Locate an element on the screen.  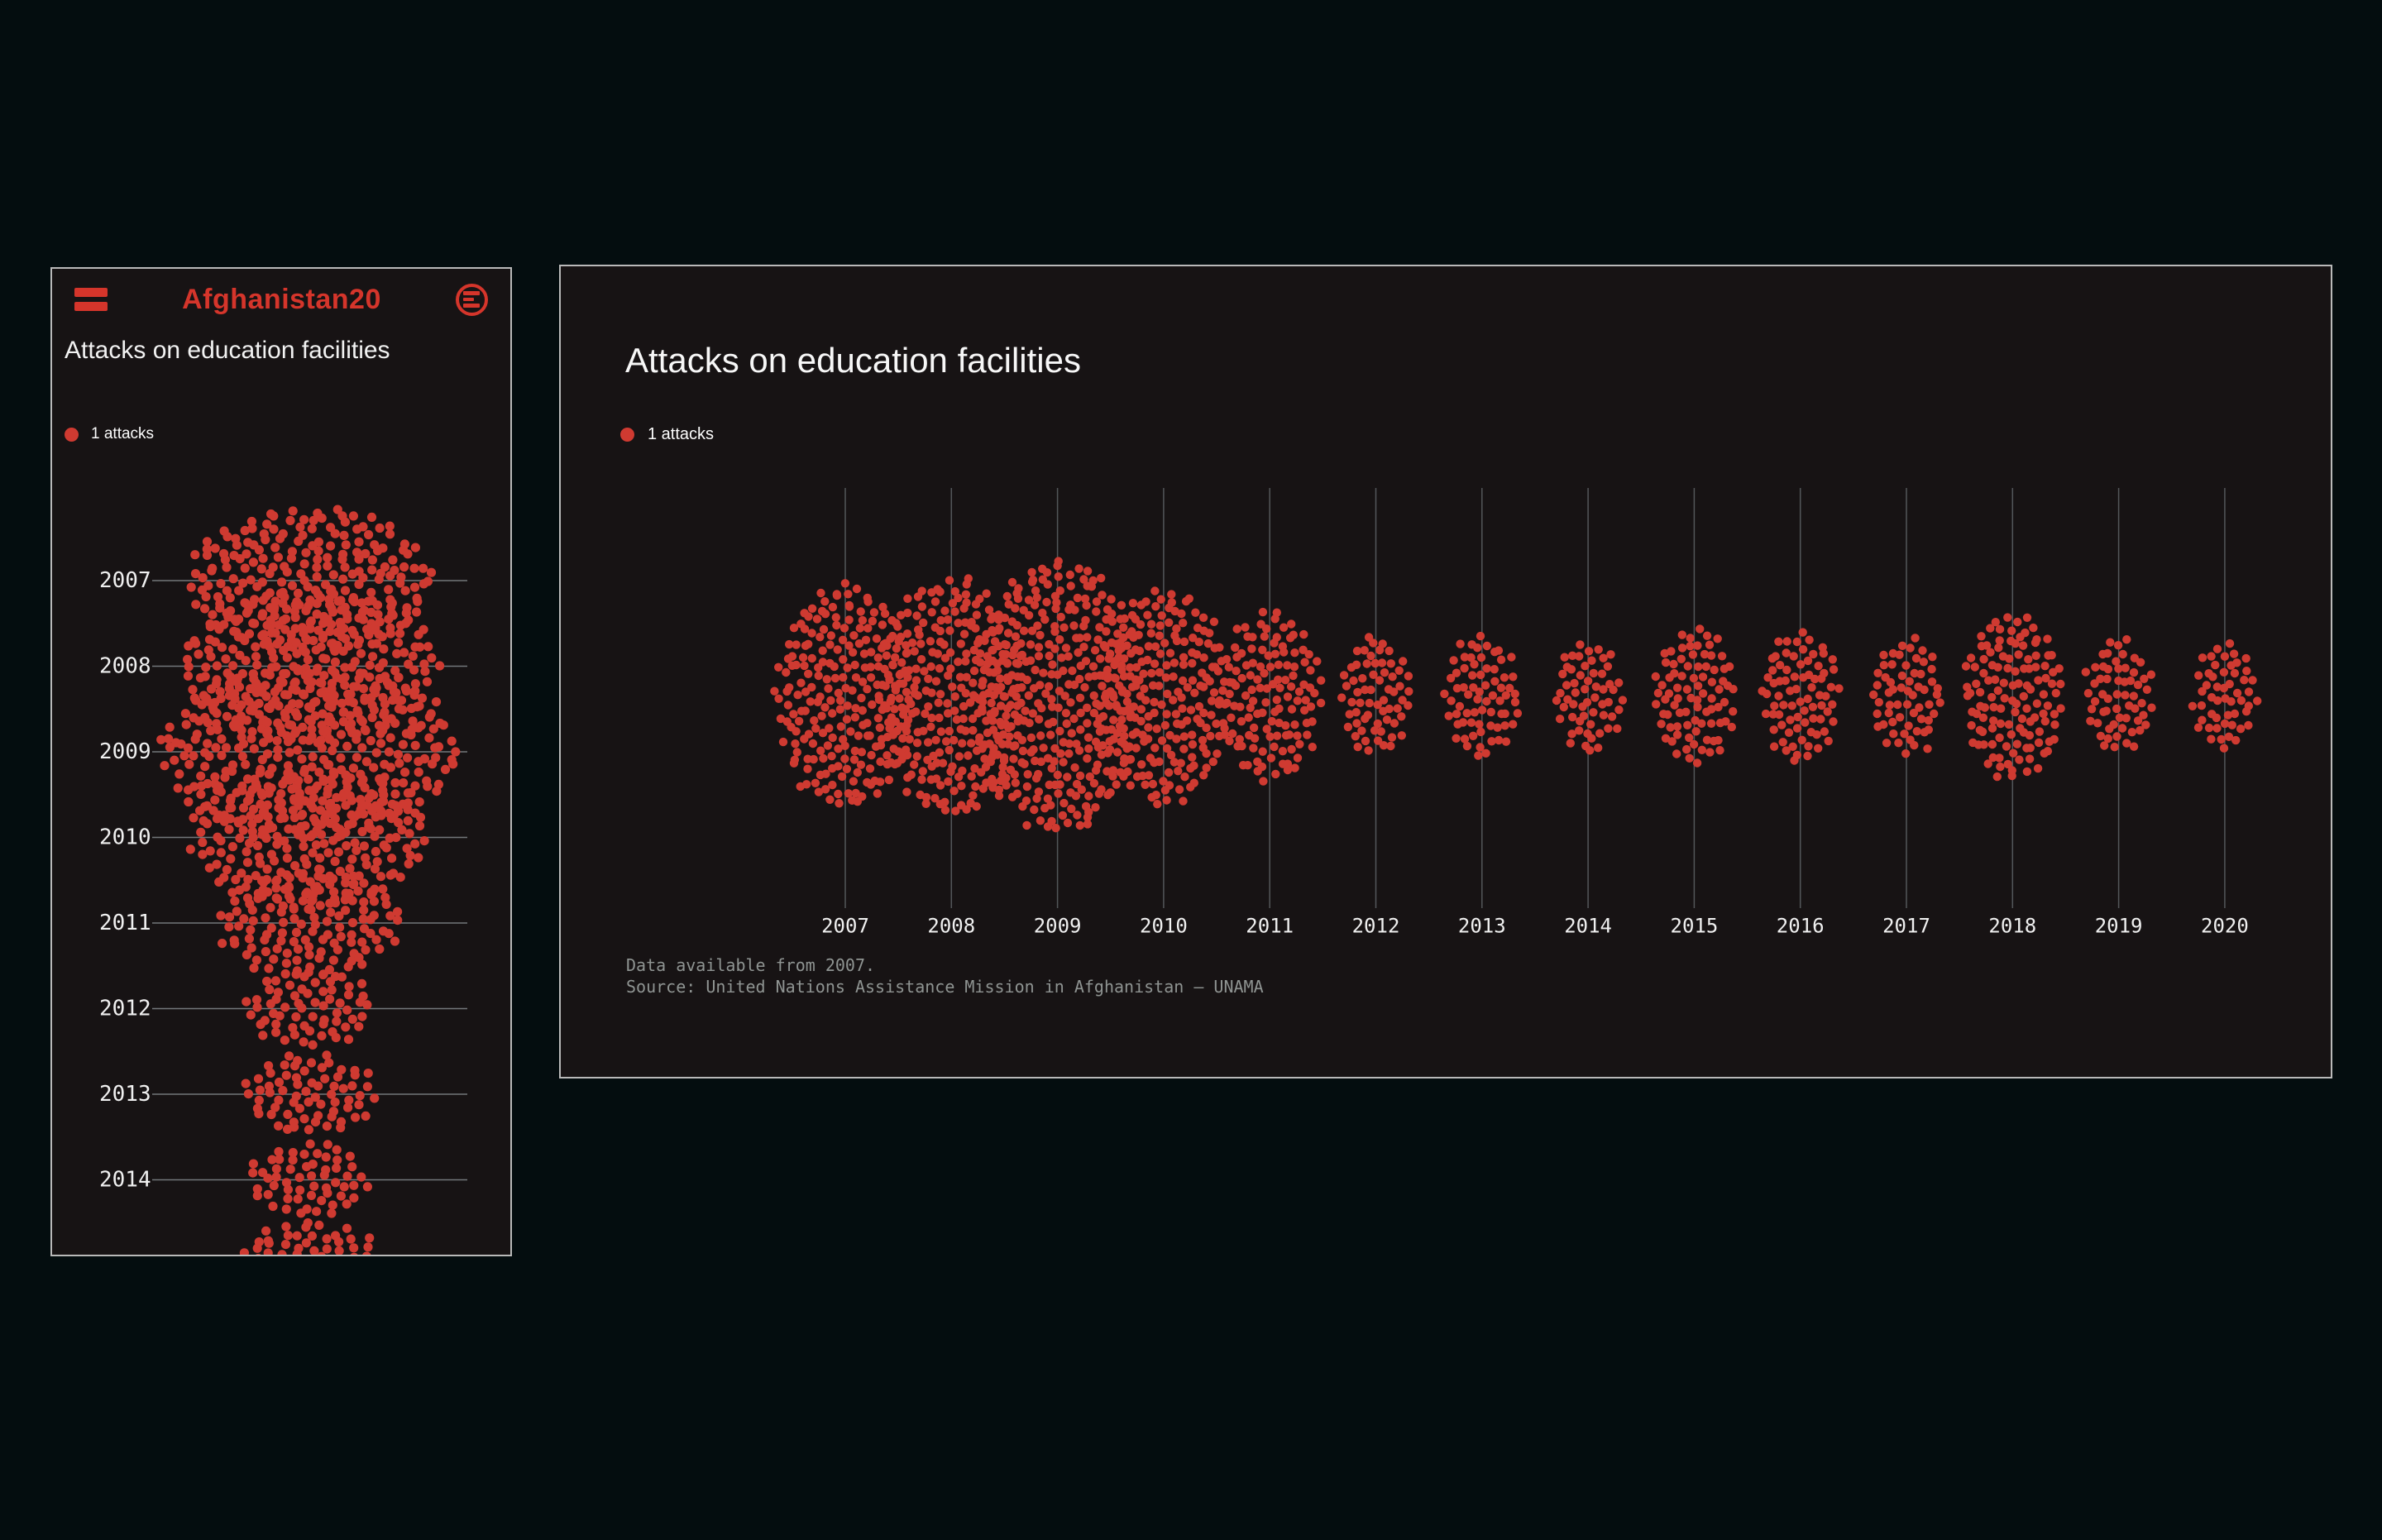
circled-menu-icon is located at coordinates (471, 299).